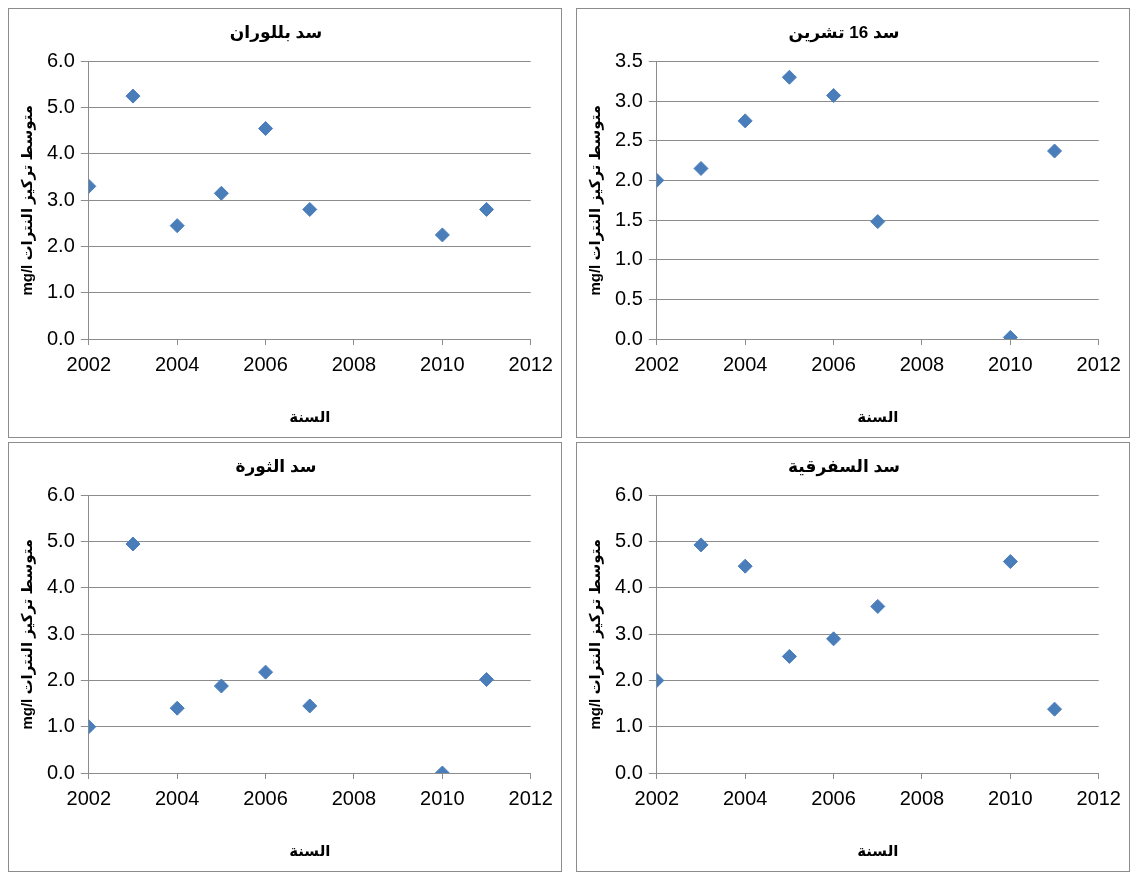 This screenshot has width=1144, height=890. I want to click on y-tick-label: 1.5, so click(628, 218).